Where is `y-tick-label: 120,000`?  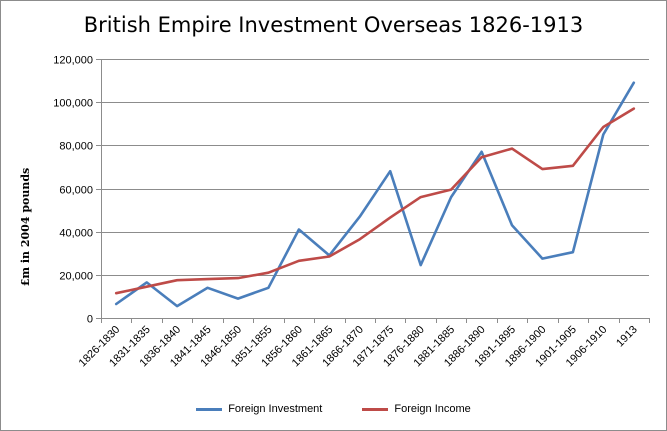 y-tick-label: 120,000 is located at coordinates (73, 61).